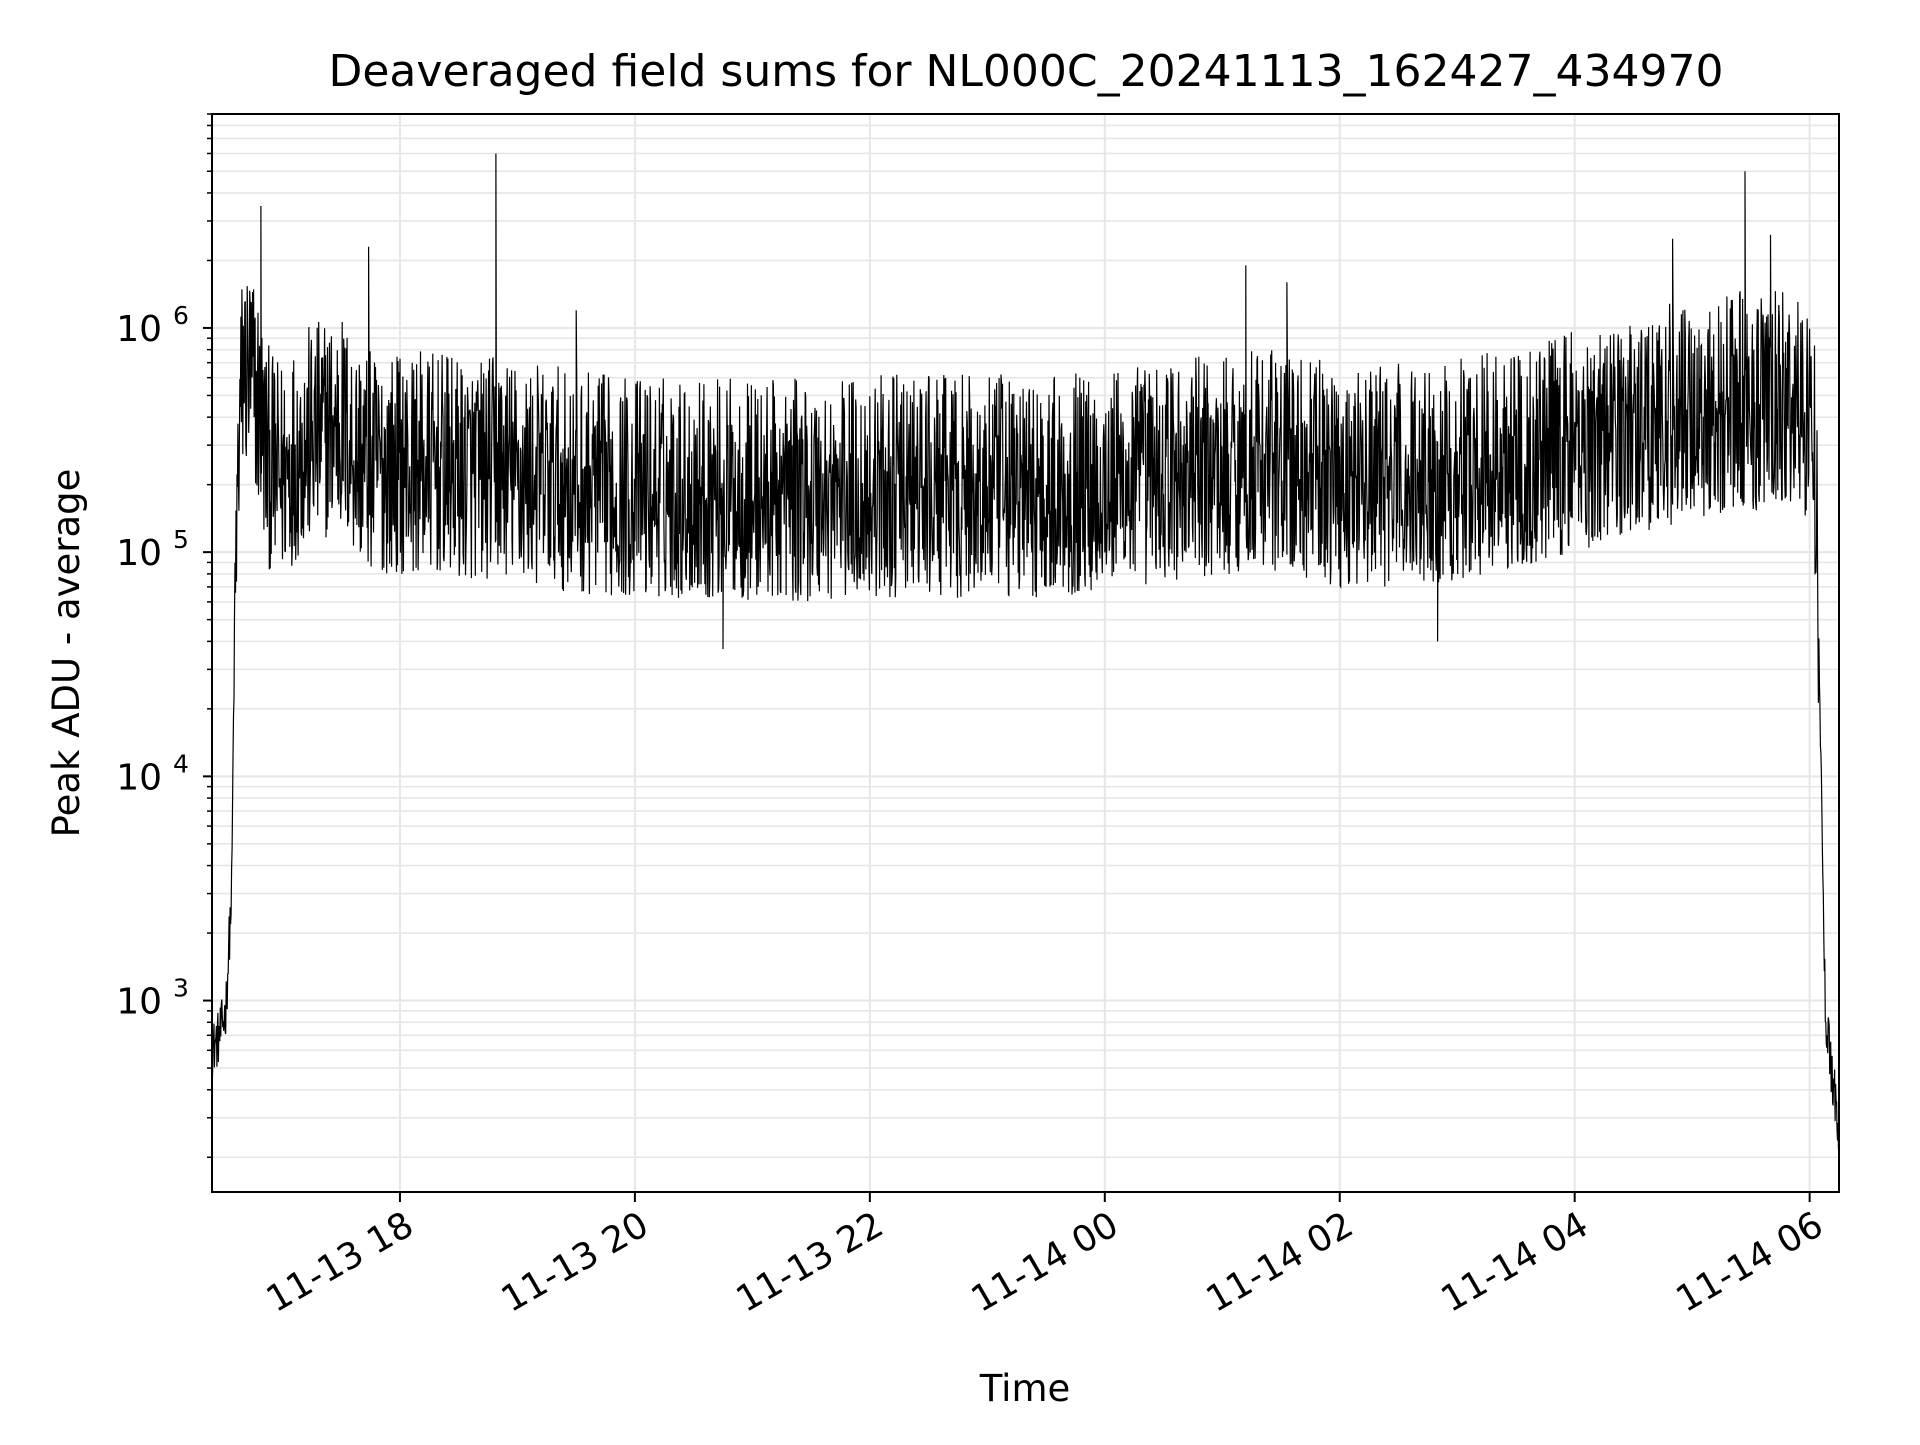 Image resolution: width=1920 pixels, height=1445 pixels. What do you see at coordinates (181, 315) in the screenshot?
I see `y-tick-label-exponent: 6` at bounding box center [181, 315].